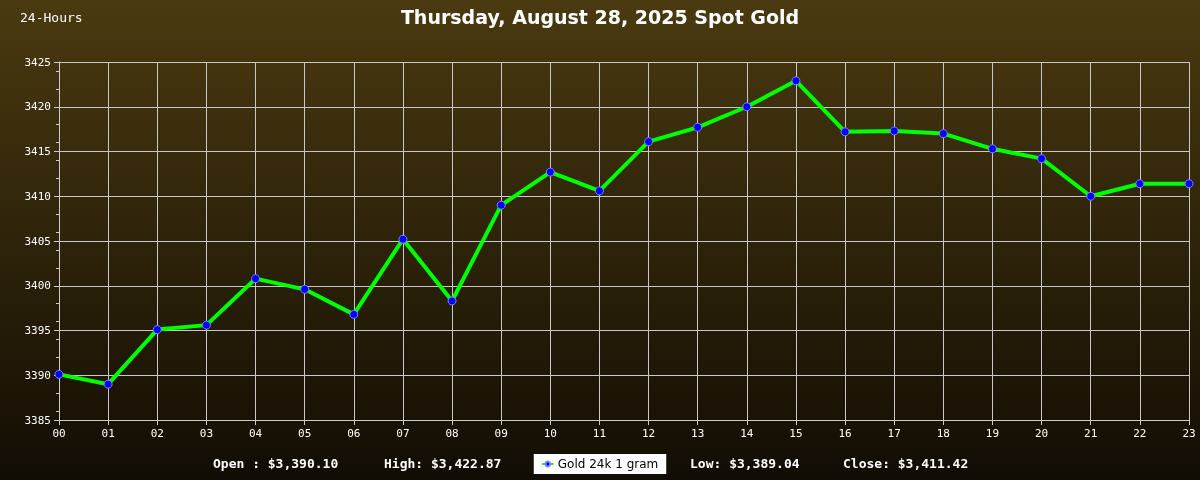 This screenshot has height=480, width=1200. Describe the element at coordinates (1189, 433) in the screenshot. I see `x-tick-label: 23` at that location.